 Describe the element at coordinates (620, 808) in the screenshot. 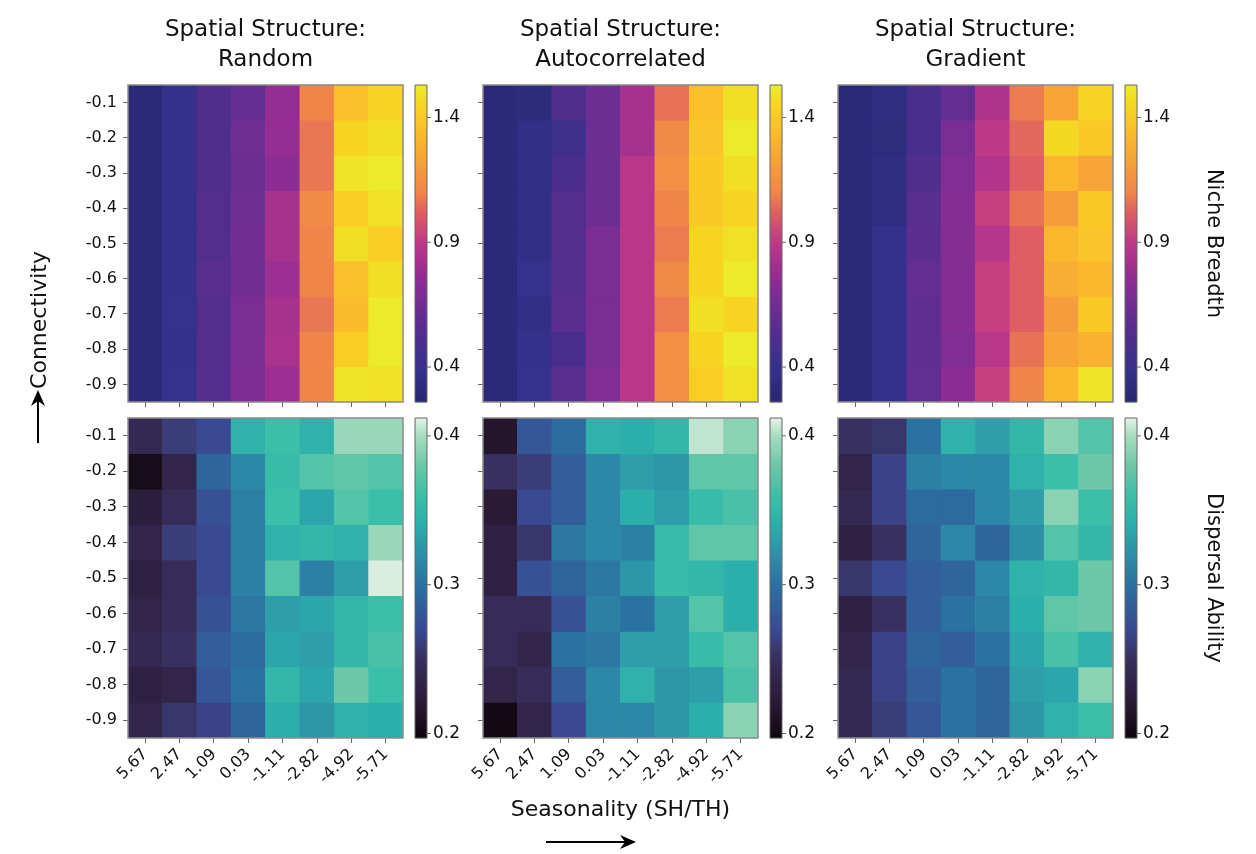

I see `x-axis-title: Seasonality (SH/TH)` at that location.